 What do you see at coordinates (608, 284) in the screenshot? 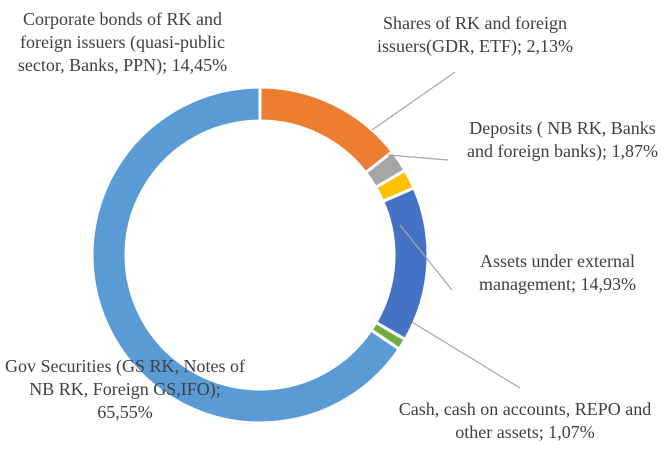
I see `value-label: 14,93%` at bounding box center [608, 284].